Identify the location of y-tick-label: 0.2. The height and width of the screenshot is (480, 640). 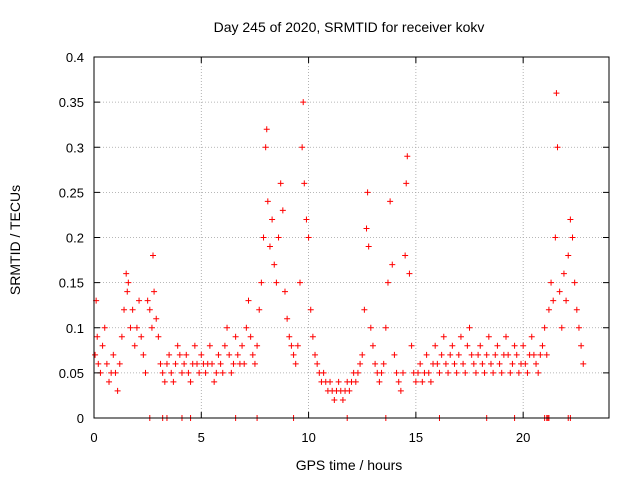
(75, 238).